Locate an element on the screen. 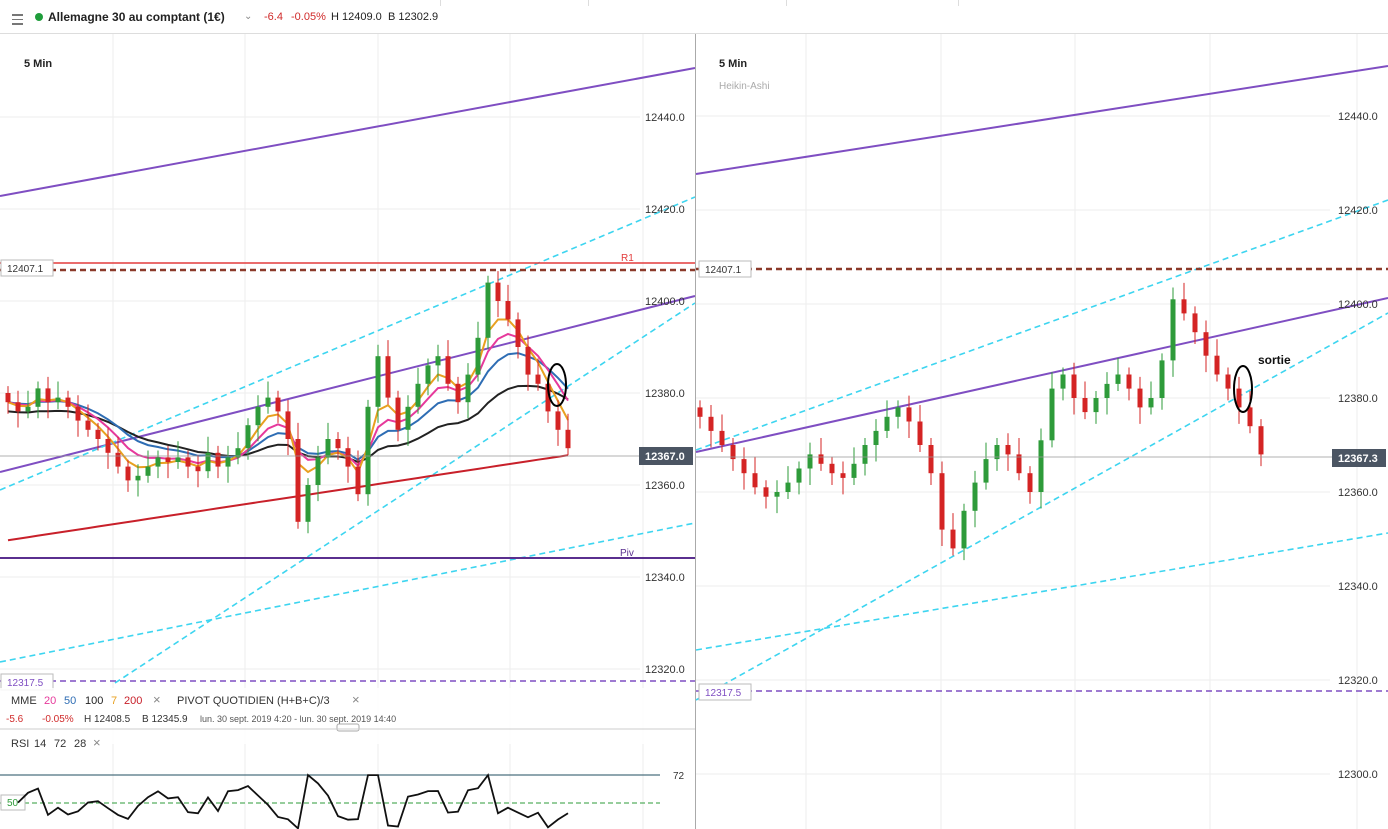 The height and width of the screenshot is (829, 1388). rsi-pane: RSI 14 72 28 × 72 50 is located at coordinates (347, 778).